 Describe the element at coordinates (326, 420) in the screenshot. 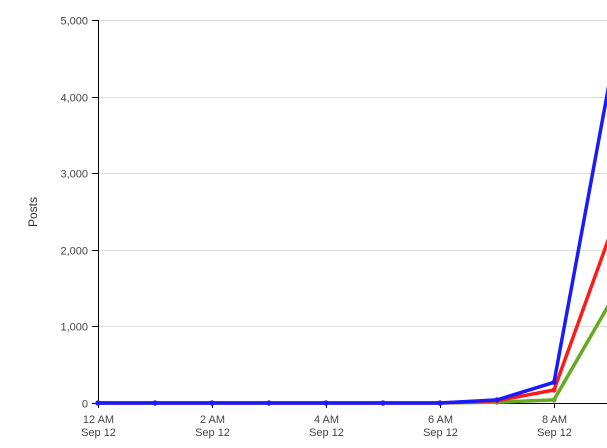

I see `x-tick-label: 4 AM` at that location.